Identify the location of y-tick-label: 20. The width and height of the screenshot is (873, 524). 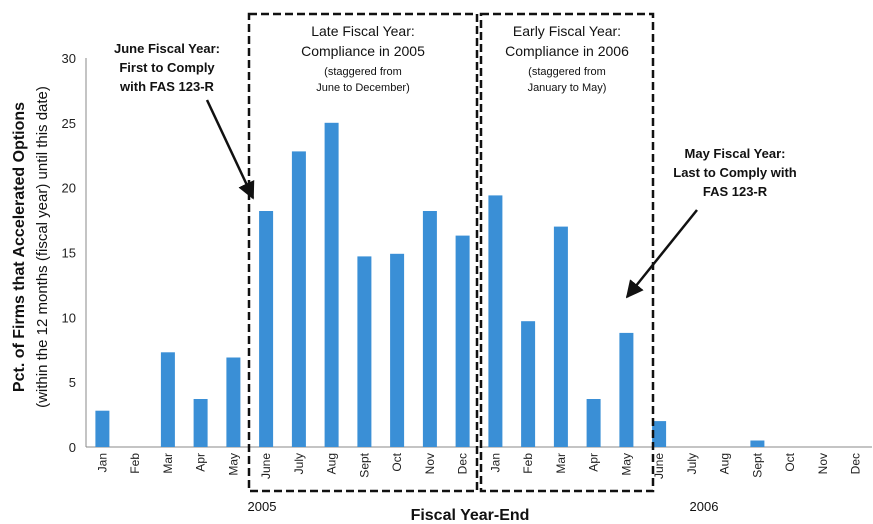
(69, 188).